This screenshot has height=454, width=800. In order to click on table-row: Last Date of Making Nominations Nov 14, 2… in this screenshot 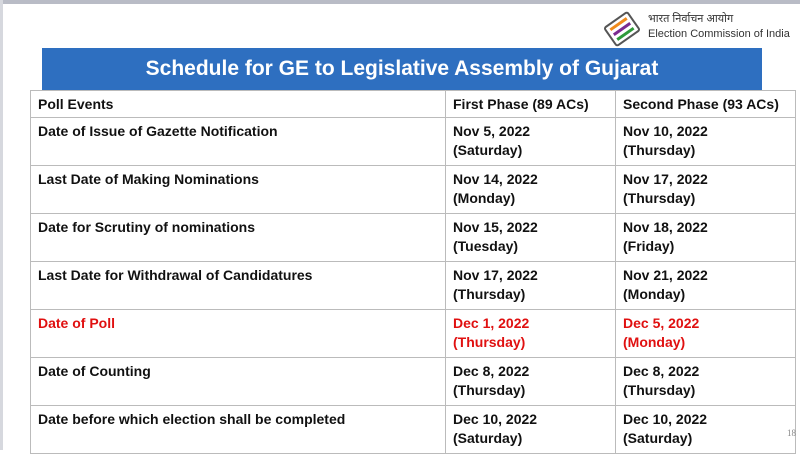, I will do `click(413, 189)`.